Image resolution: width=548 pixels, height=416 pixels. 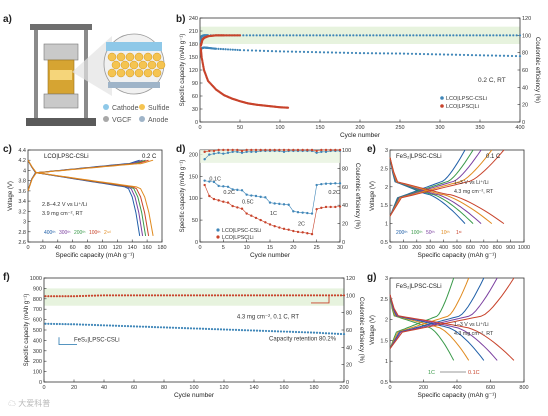 I want to click on discharge-curve-10th, so click(x=441, y=190).